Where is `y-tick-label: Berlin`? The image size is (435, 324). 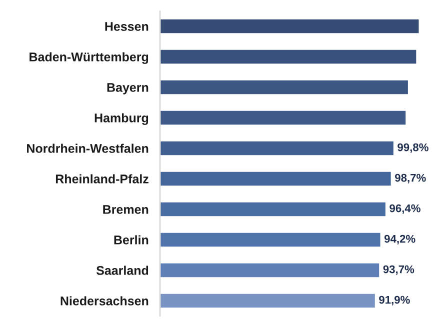
y-tick-label: Berlin is located at coordinates (131, 239).